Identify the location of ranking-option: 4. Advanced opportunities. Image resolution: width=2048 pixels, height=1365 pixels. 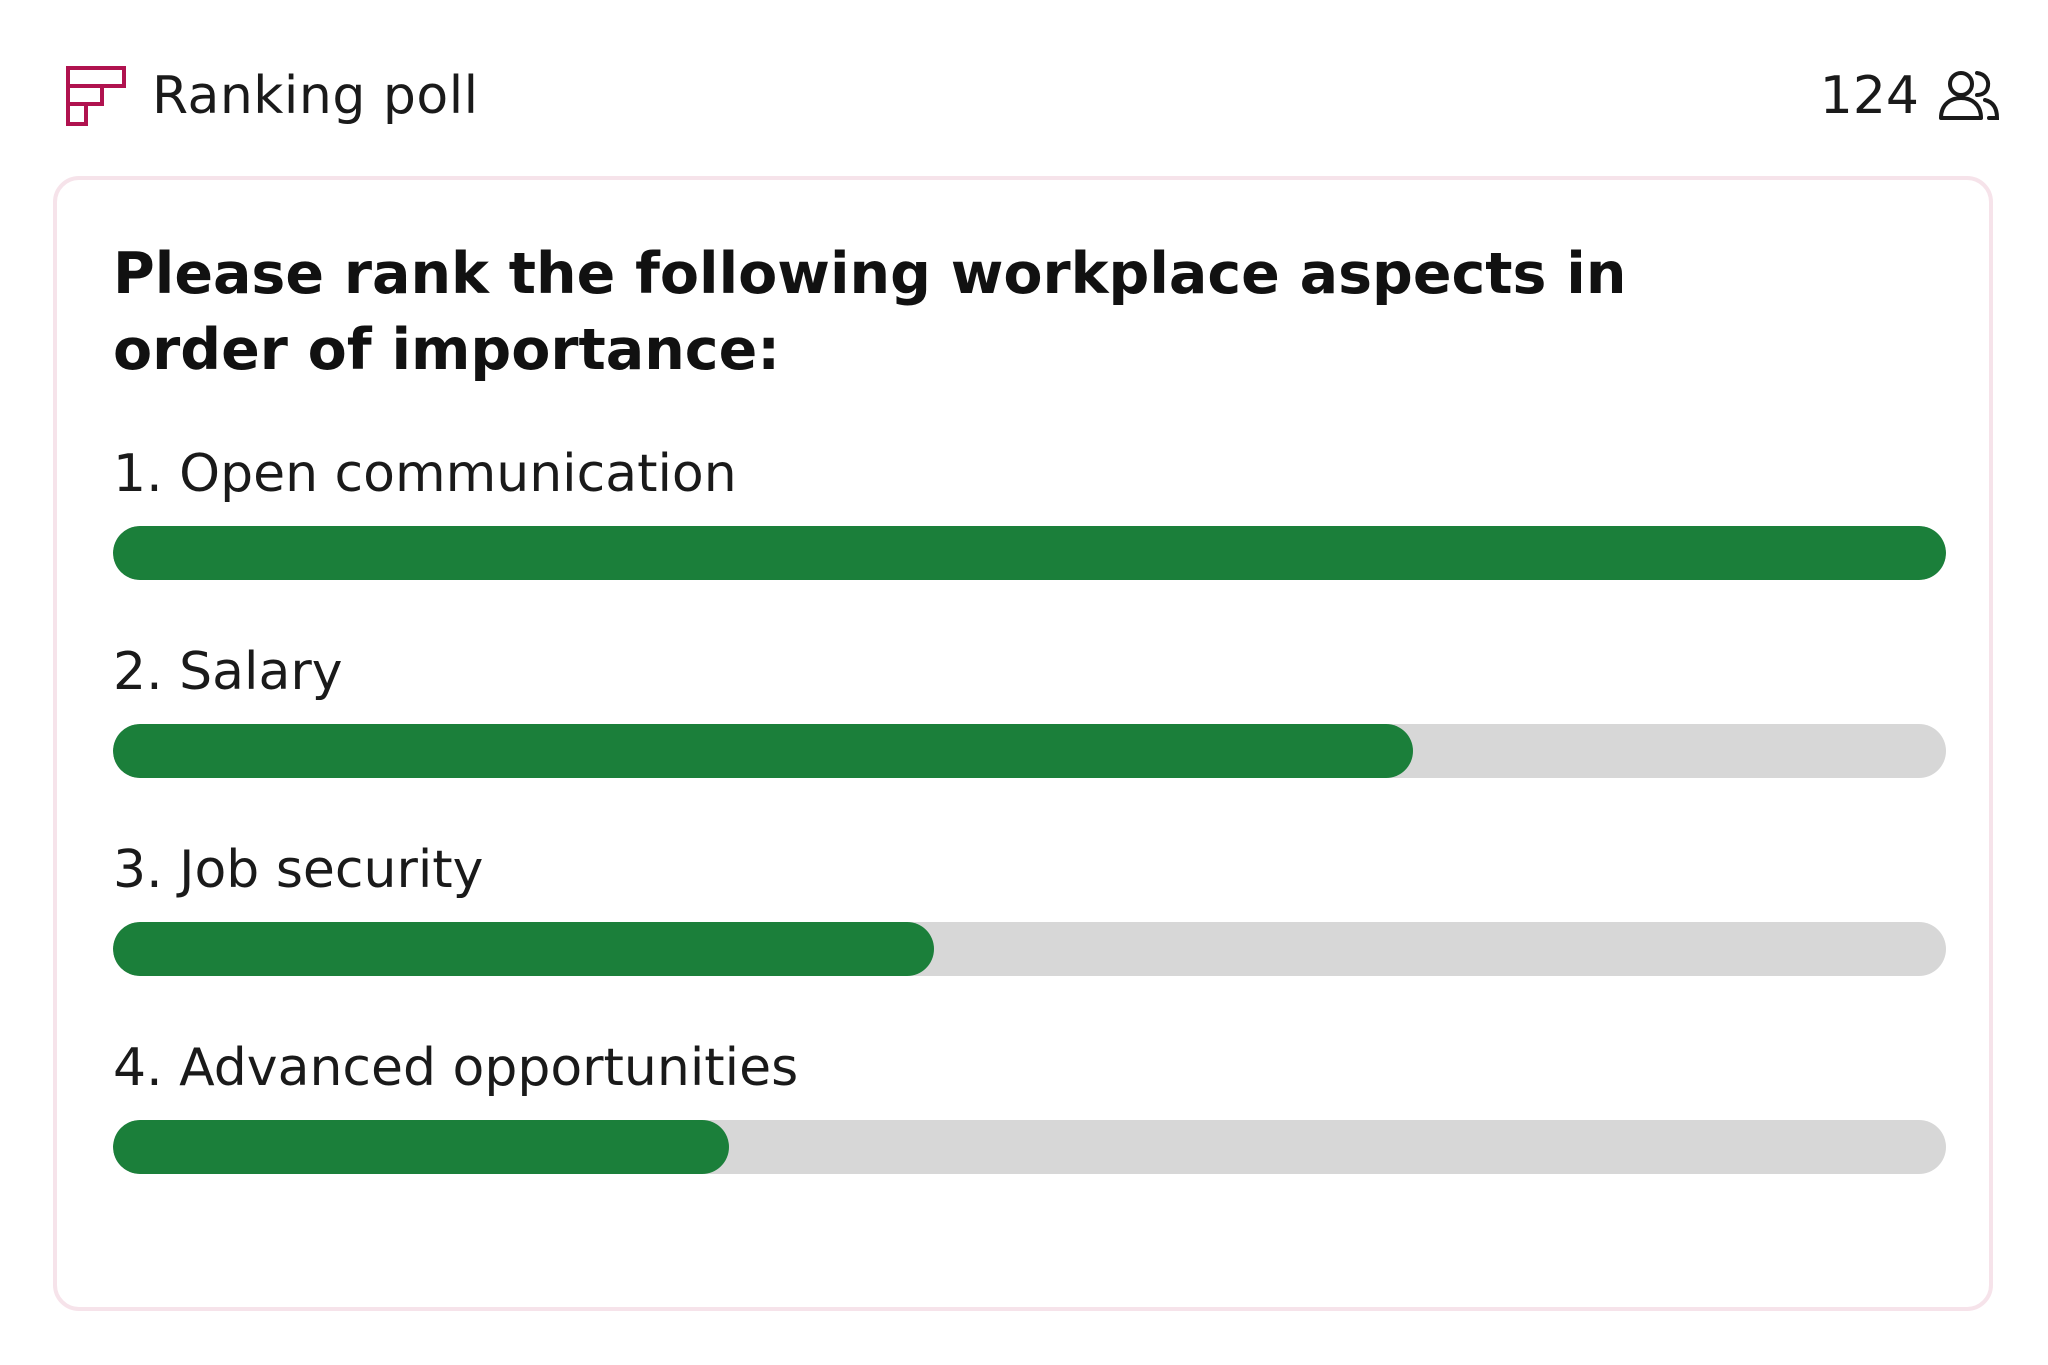
(1029, 1106).